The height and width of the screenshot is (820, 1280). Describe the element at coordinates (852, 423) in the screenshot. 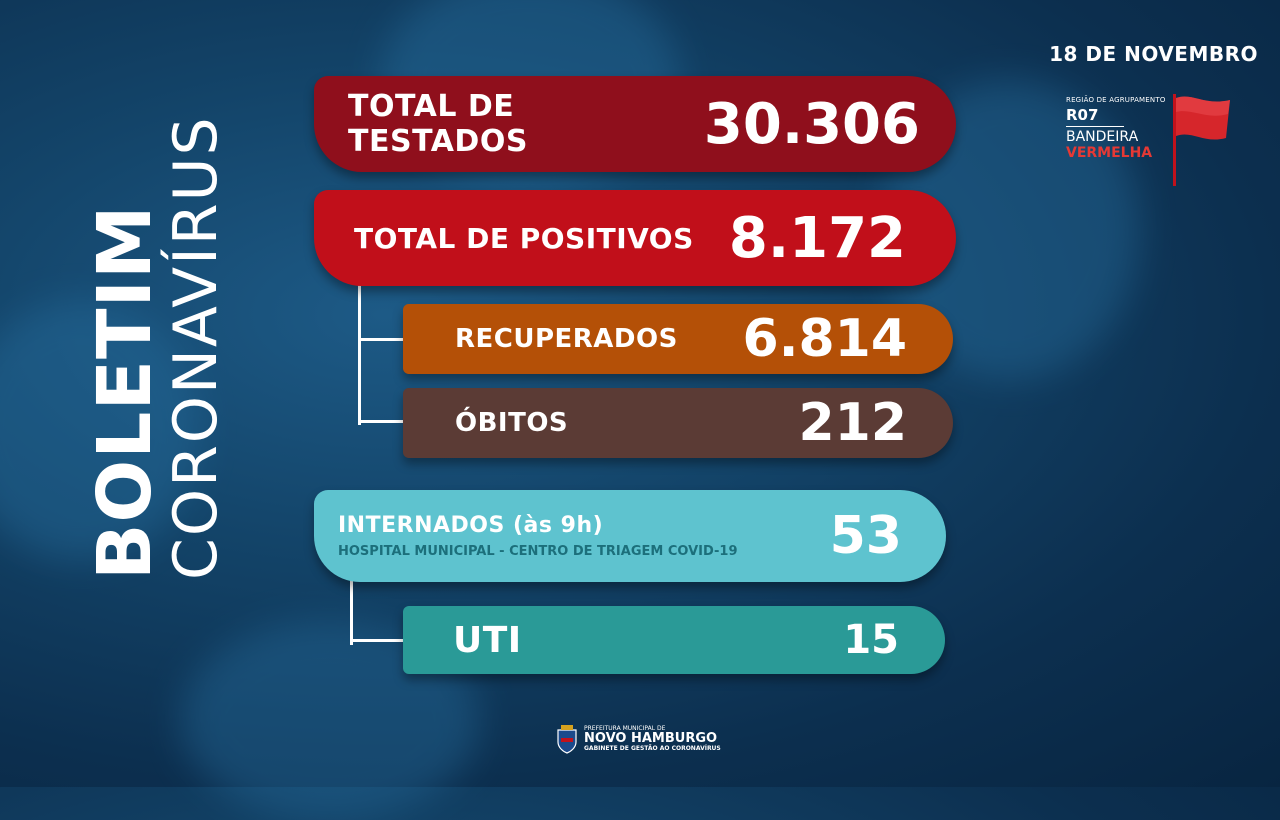

I see `stat-value: 212` at that location.